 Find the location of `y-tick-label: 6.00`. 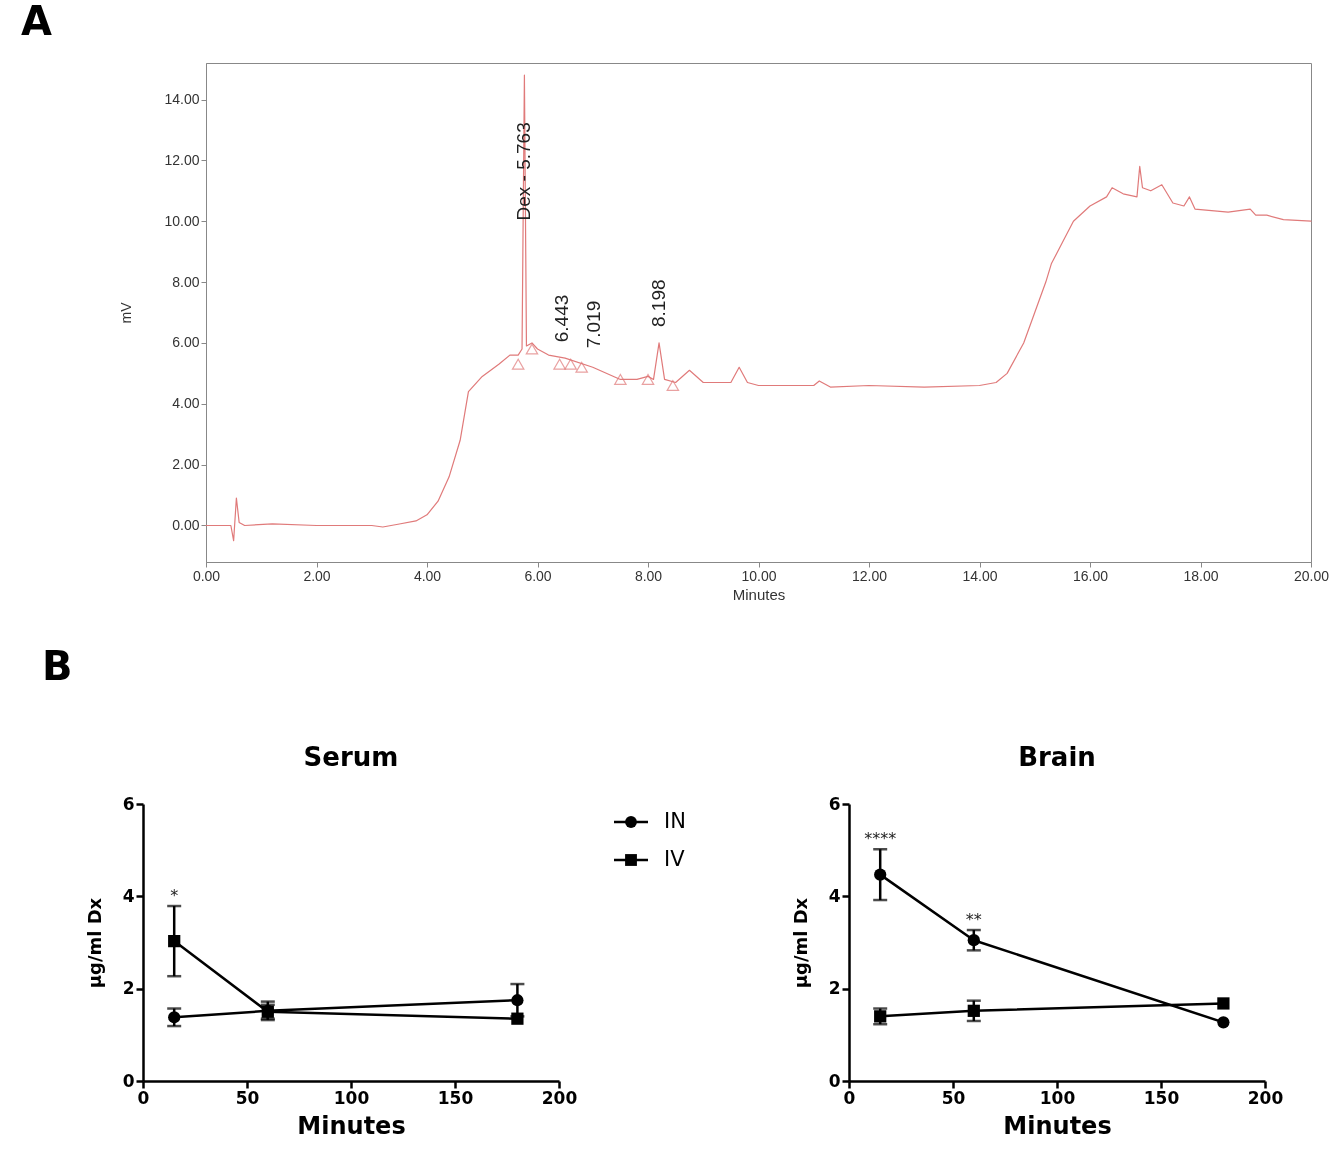

y-tick-label: 6.00 is located at coordinates (186, 342).